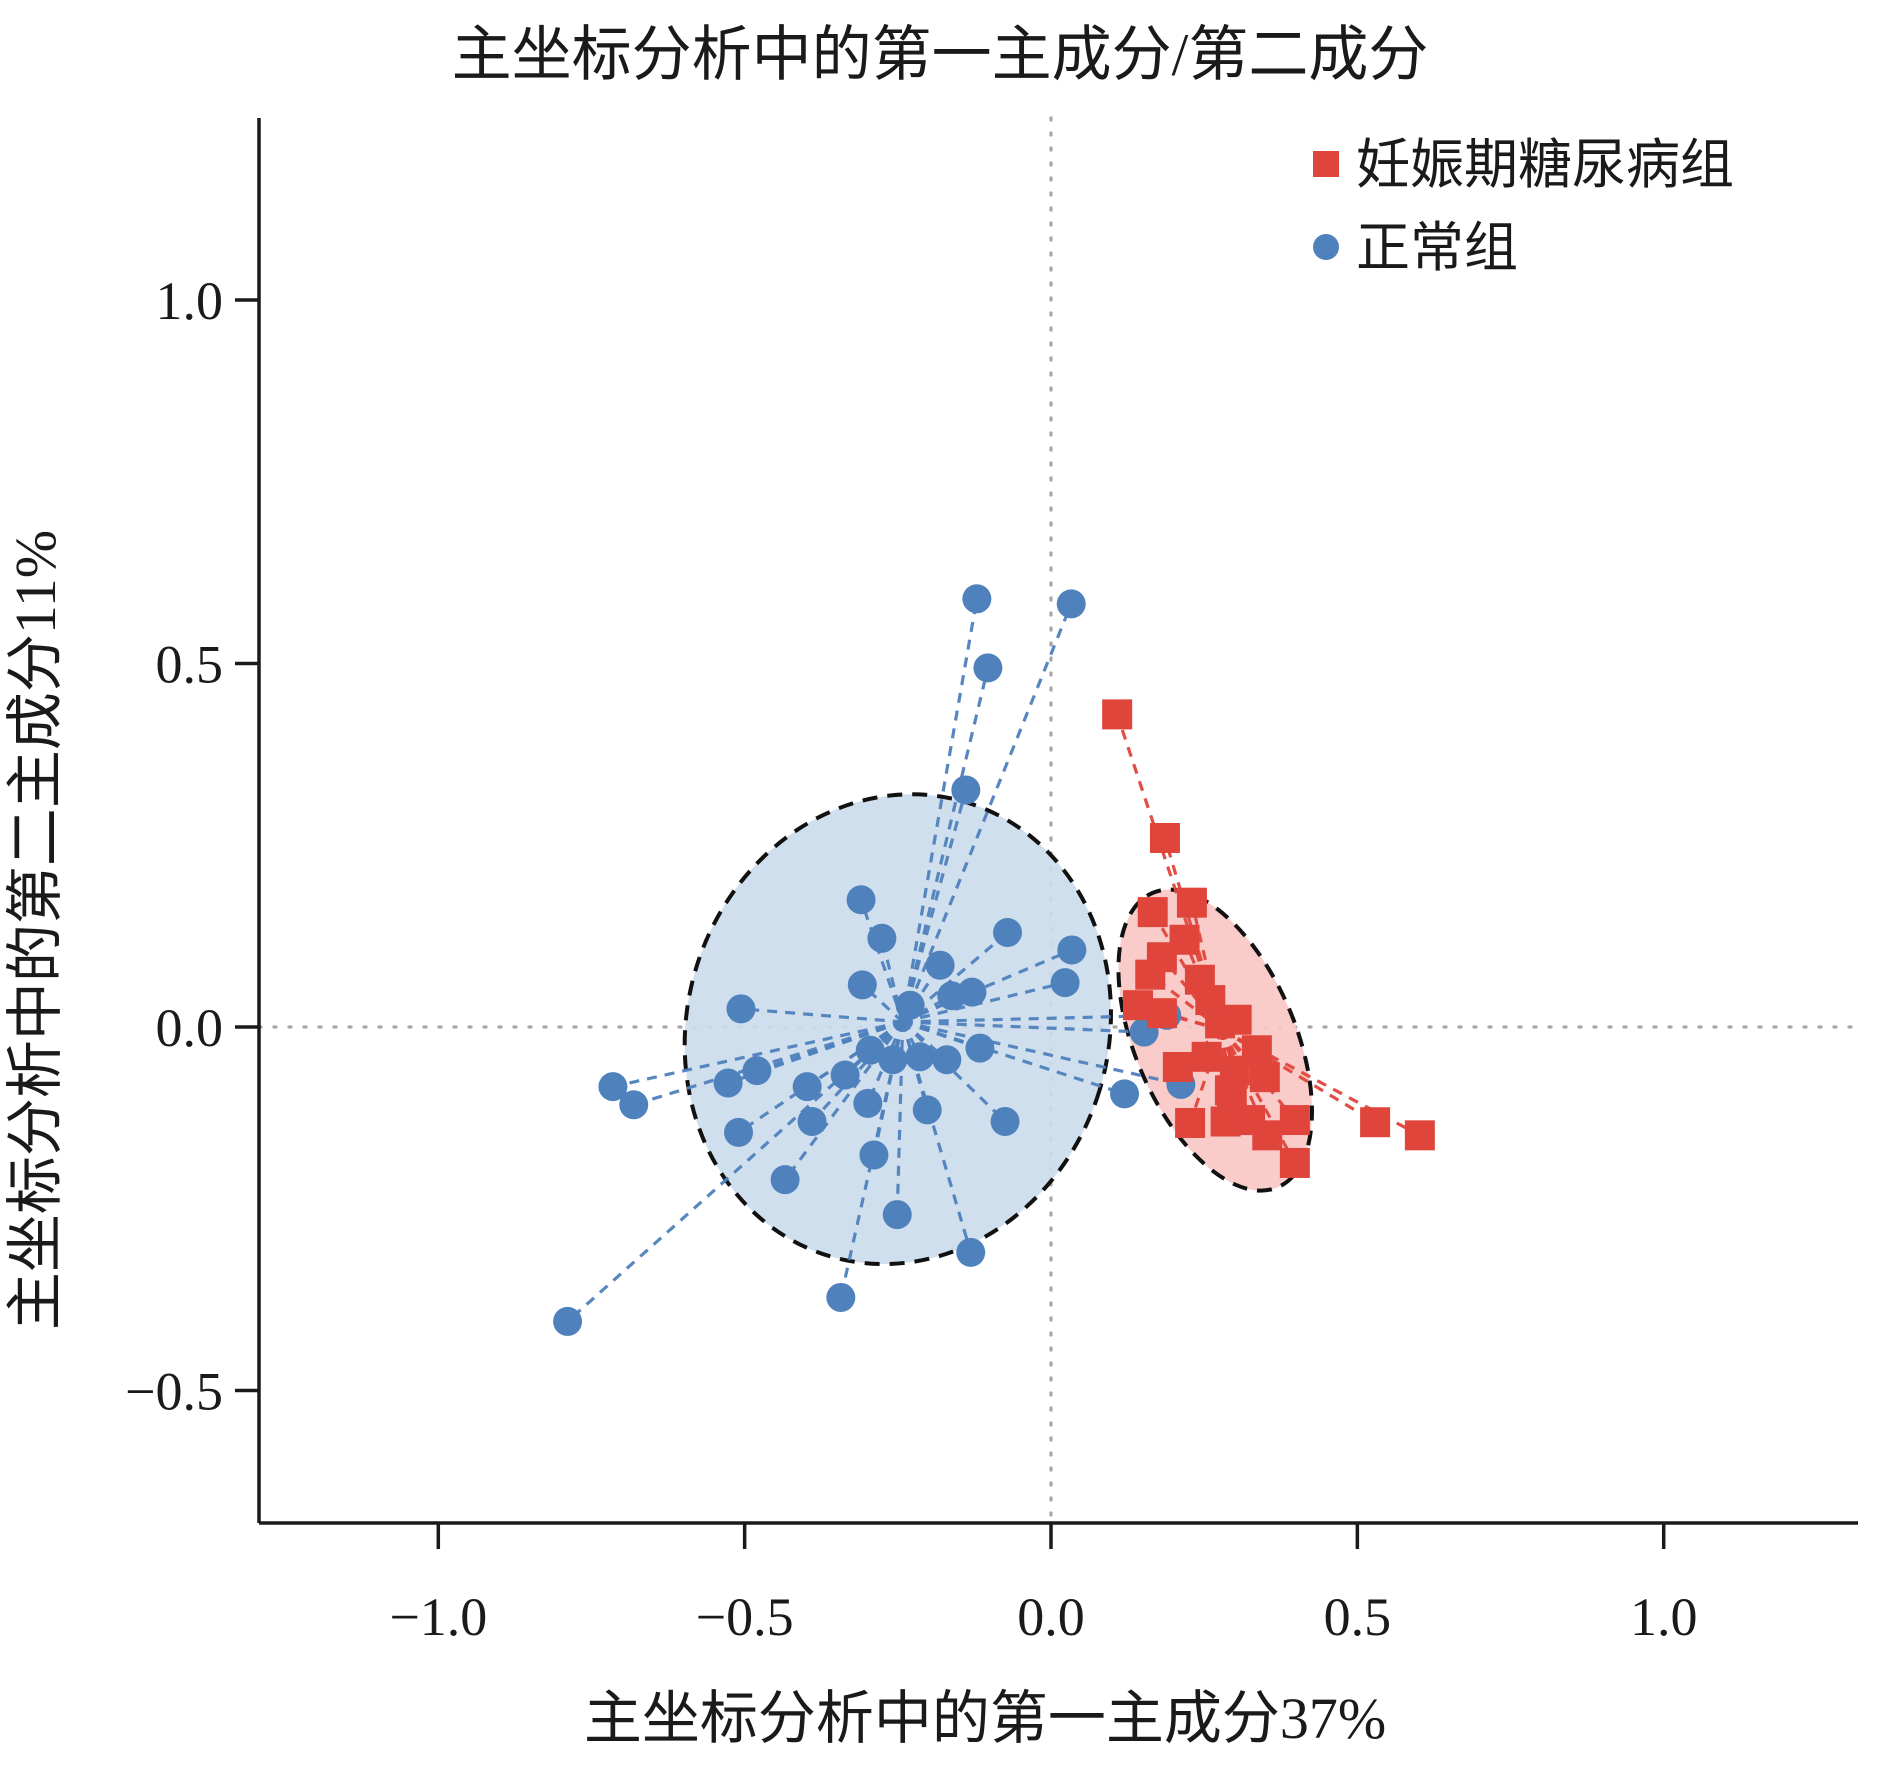 This screenshot has width=1890, height=1779. Describe the element at coordinates (1326, 247) in the screenshot. I see `legend-circle-marker-normal` at that location.